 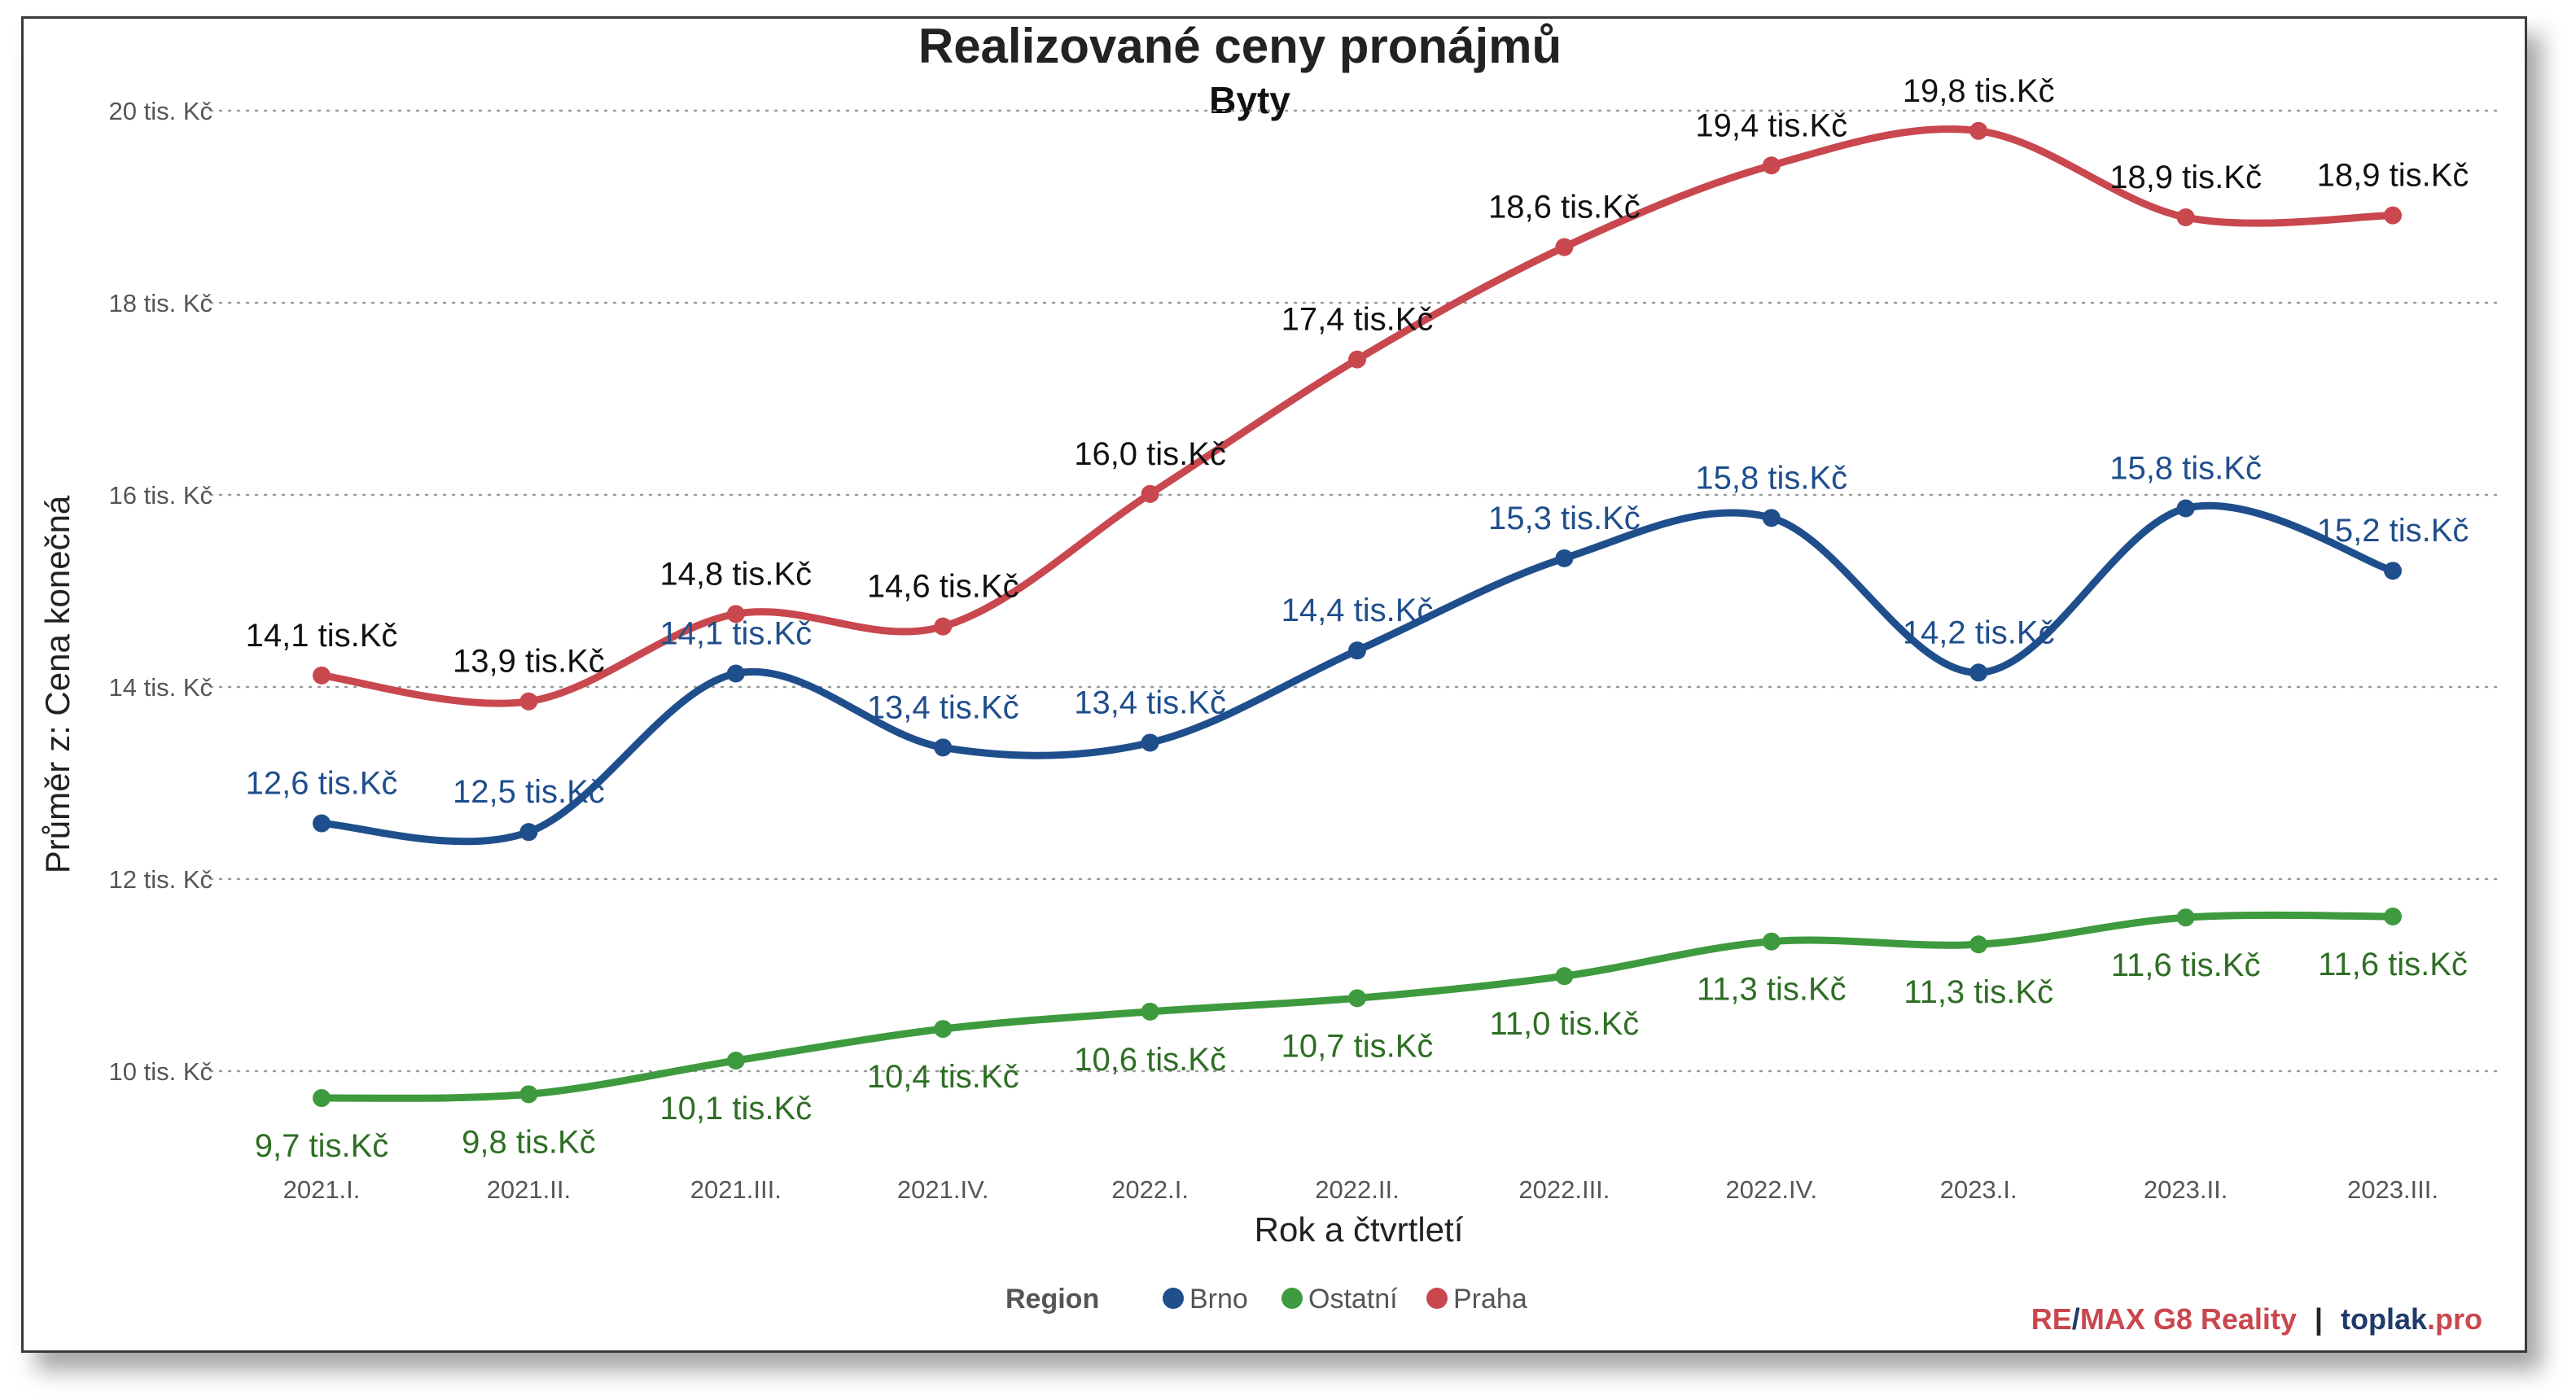 What do you see at coordinates (943, 1189) in the screenshot?
I see `x-tick-label: 2021.IV.` at bounding box center [943, 1189].